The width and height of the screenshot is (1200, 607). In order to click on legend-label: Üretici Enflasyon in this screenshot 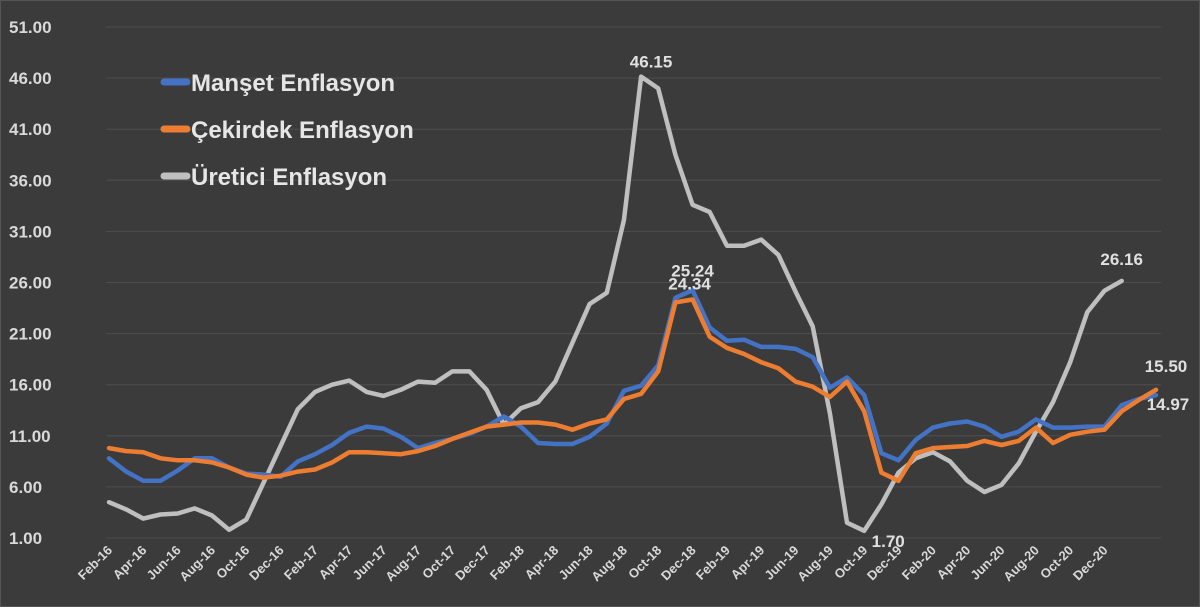, I will do `click(289, 177)`.